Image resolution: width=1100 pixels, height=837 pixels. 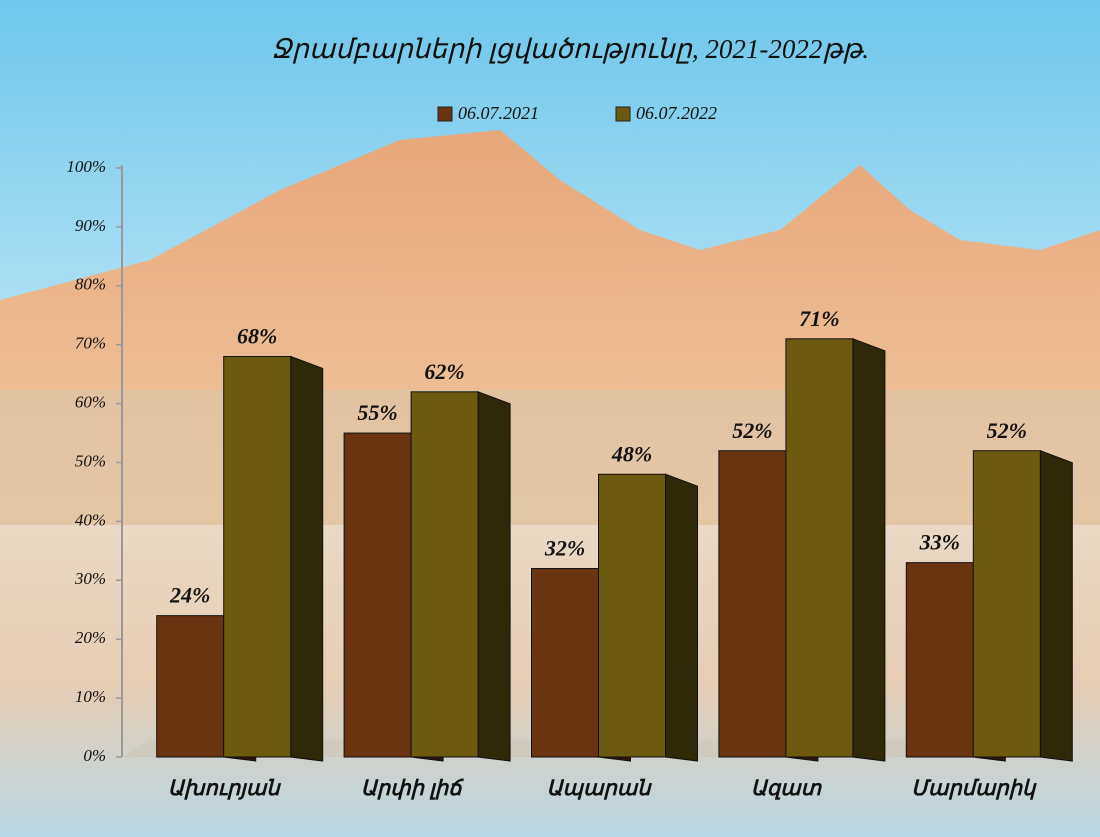 I want to click on y-tick-label: 100%, so click(x=86, y=166).